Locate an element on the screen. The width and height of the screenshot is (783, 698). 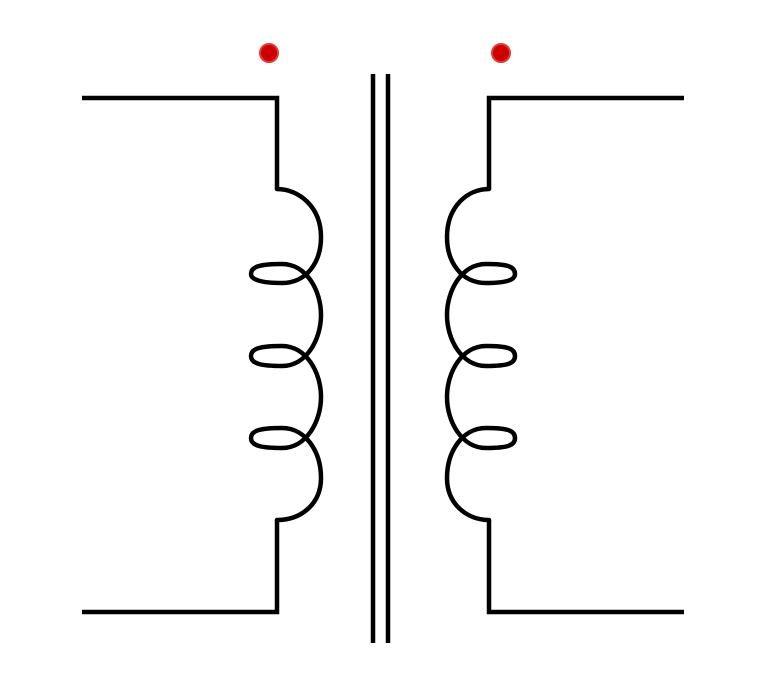
secondary-coil is located at coordinates (481, 354).